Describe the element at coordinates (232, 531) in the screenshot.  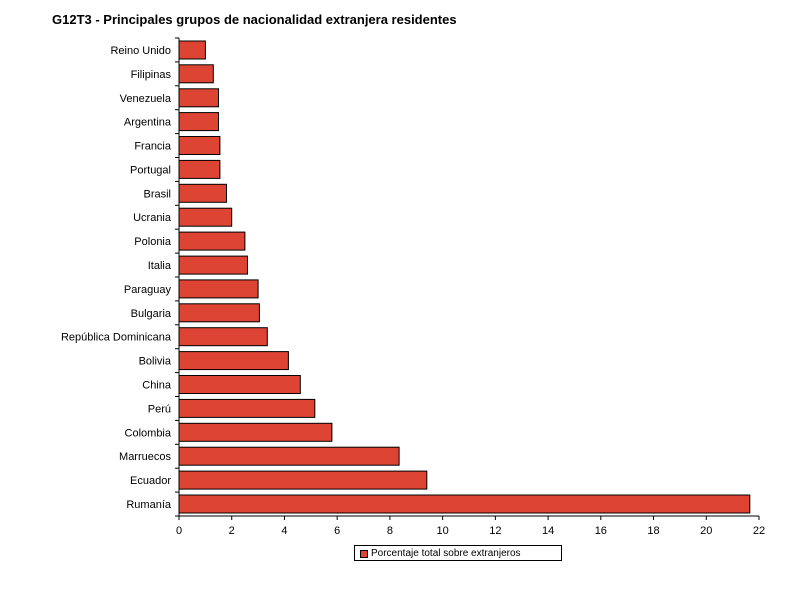
I see `x-tick-label: 2` at that location.